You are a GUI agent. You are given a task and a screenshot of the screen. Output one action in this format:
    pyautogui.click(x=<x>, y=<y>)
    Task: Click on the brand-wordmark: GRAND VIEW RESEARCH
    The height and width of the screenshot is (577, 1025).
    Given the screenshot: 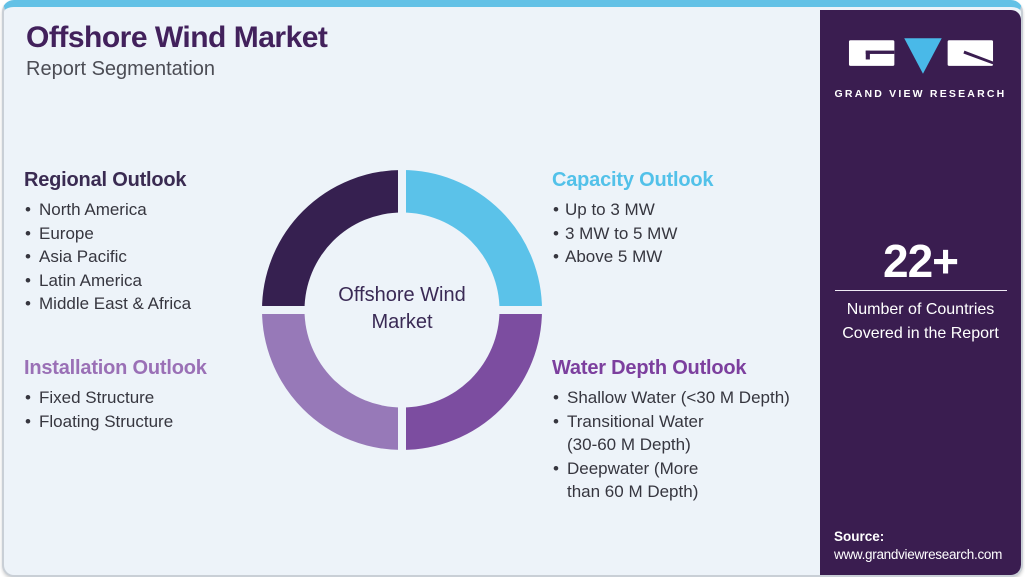 What is the action you would take?
    pyautogui.click(x=920, y=94)
    